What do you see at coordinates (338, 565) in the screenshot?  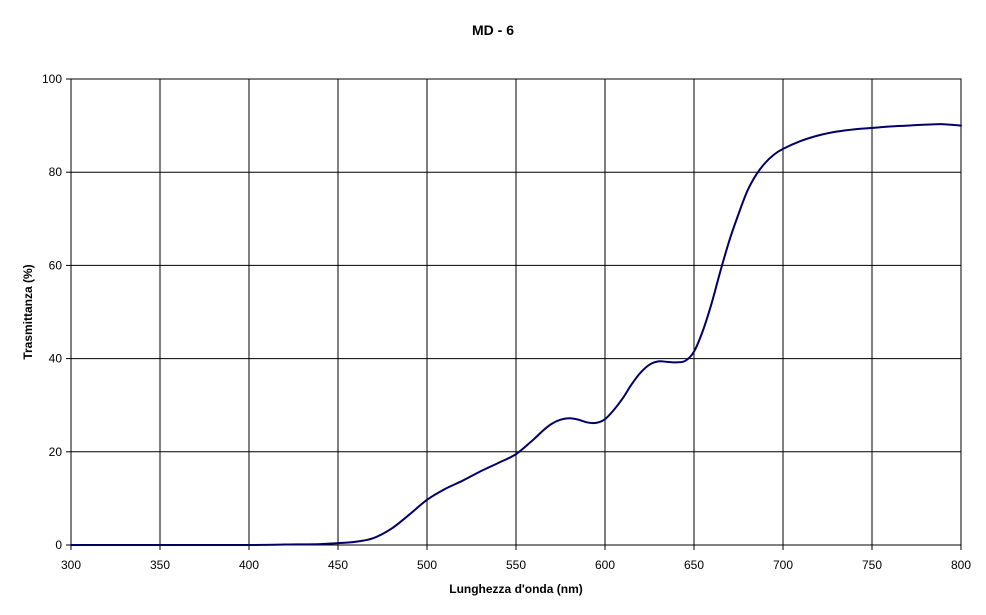 I see `x-tick-label: 450` at bounding box center [338, 565].